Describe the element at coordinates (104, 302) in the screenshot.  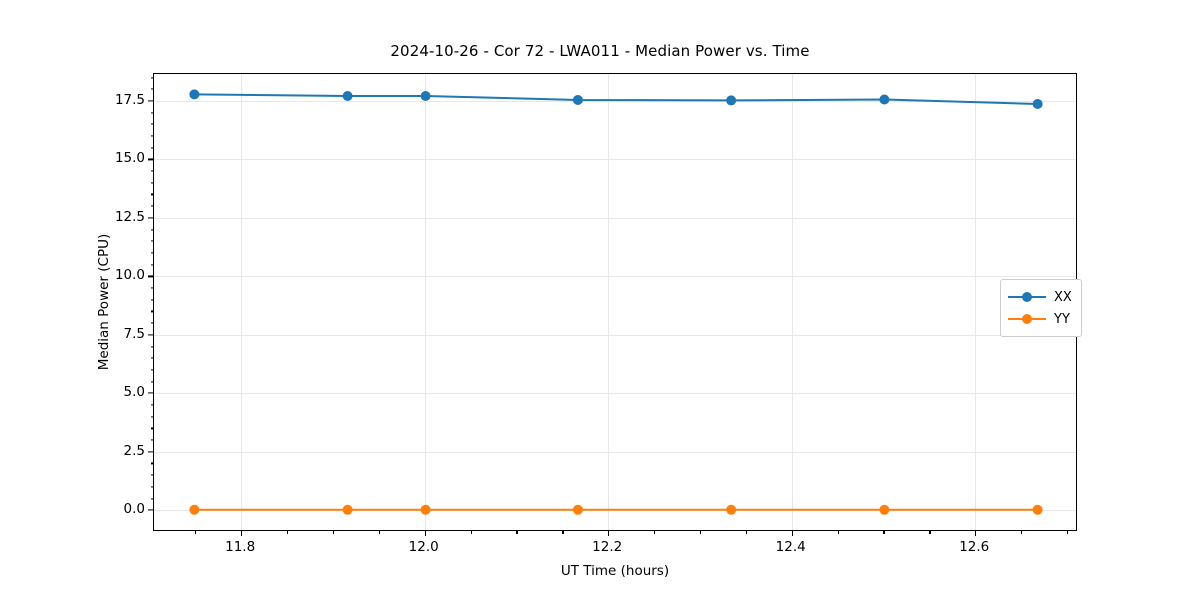
I see `y-axis-label: Median Power (CPU)` at that location.